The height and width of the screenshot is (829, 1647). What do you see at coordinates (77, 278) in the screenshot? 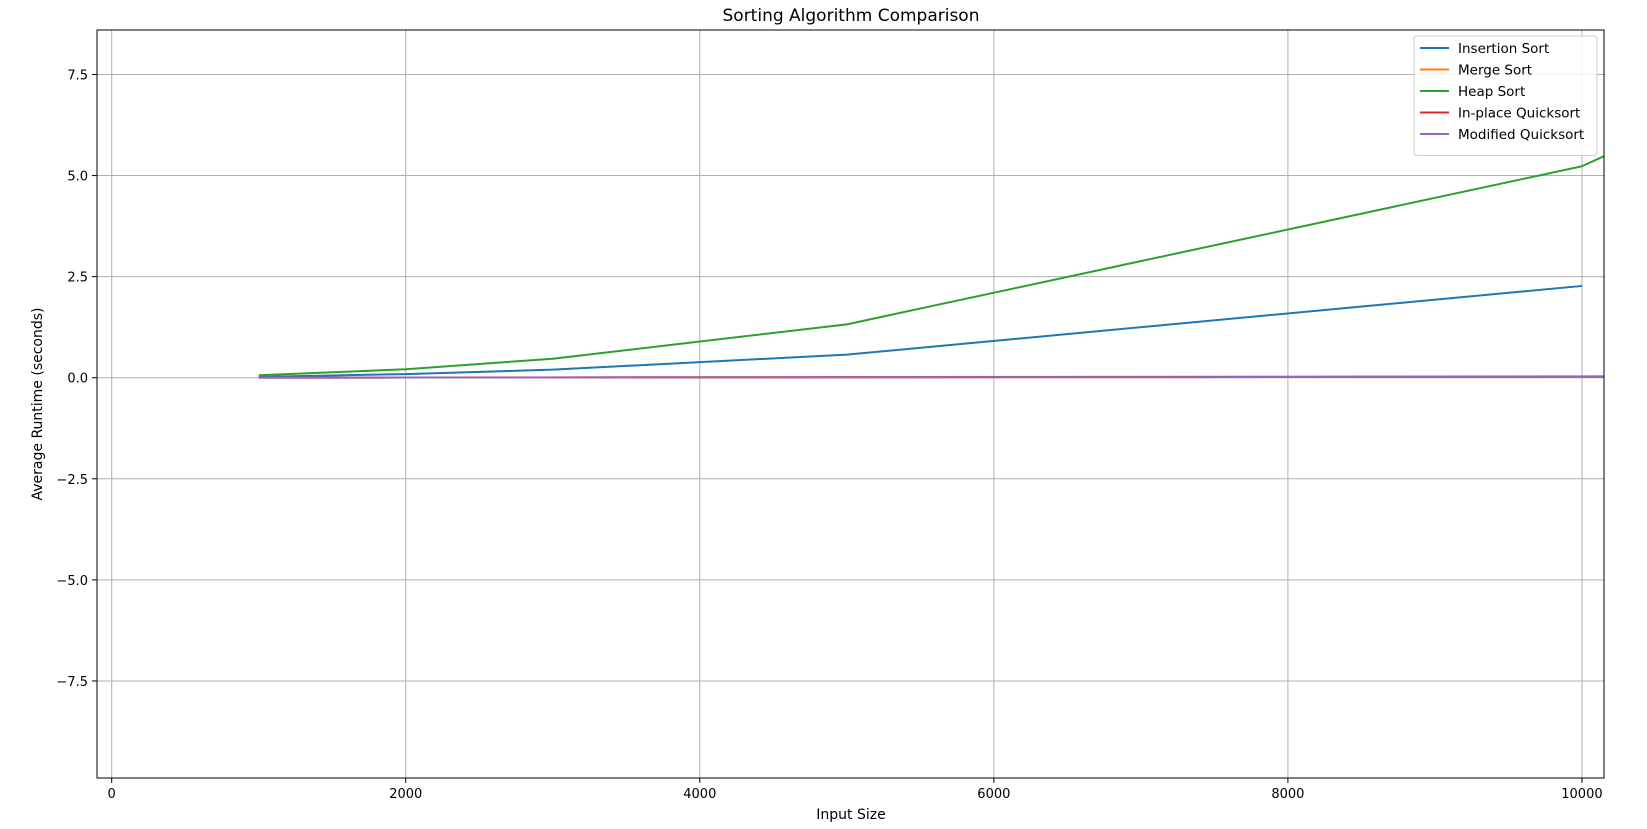
I see `y-tick-label: 2.5` at bounding box center [77, 278].